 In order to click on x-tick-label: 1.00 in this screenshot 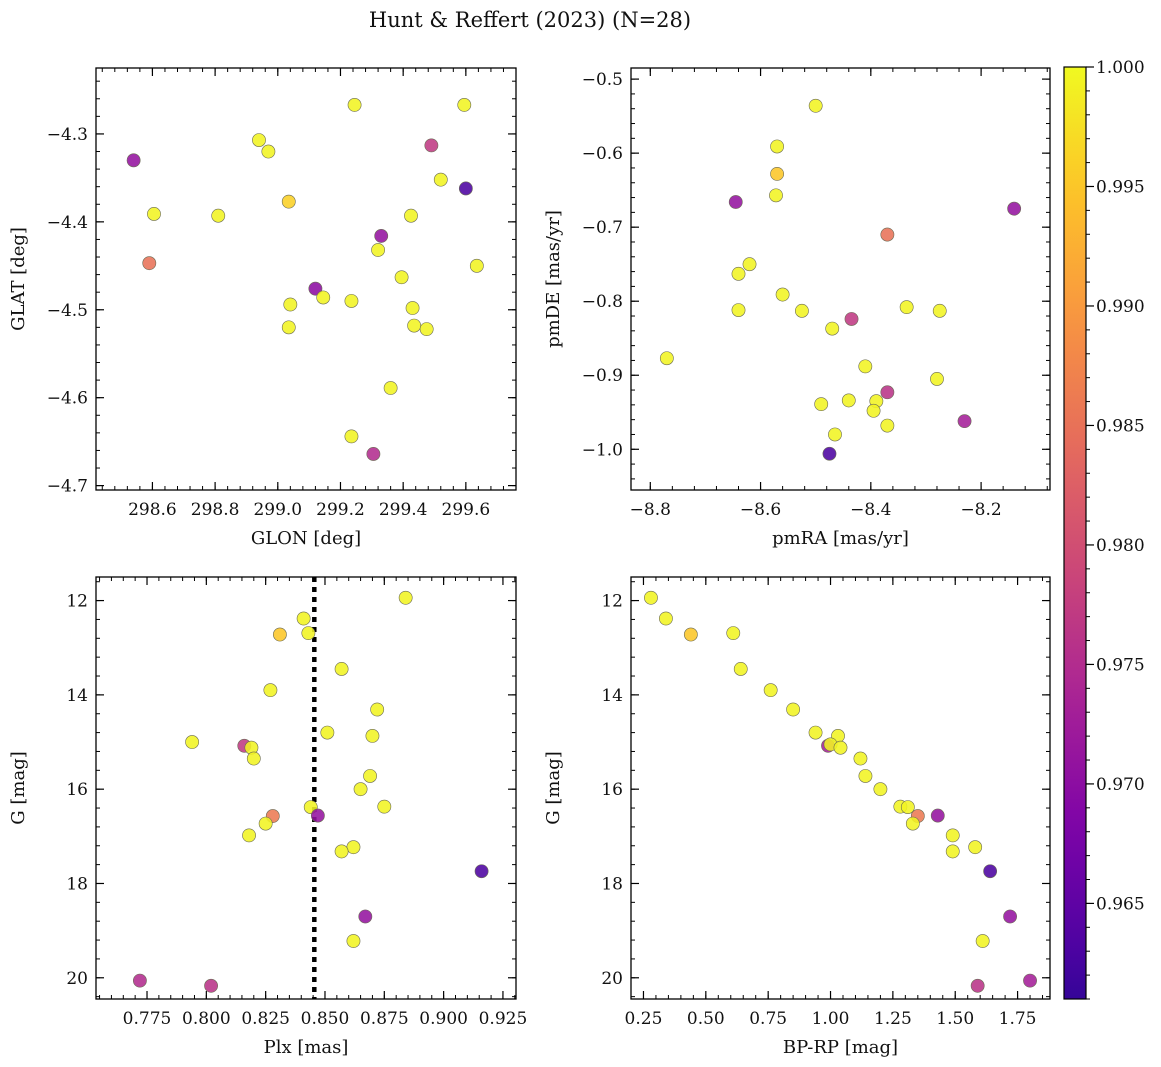, I will do `click(831, 1019)`.